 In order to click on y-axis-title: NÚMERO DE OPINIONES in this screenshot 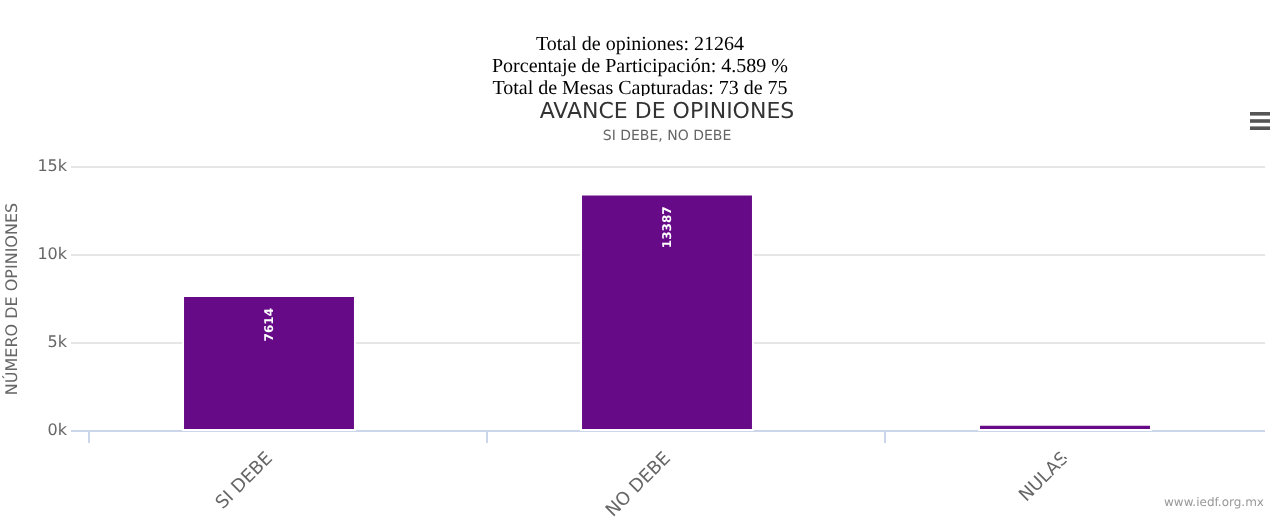, I will do `click(11, 299)`.